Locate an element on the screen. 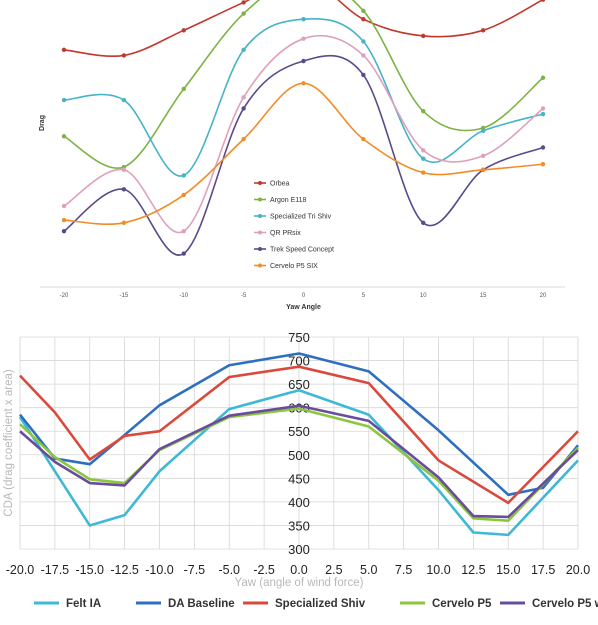 Image resolution: width=598 pixels, height=625 pixels. x-tick-label: 20 is located at coordinates (543, 296).